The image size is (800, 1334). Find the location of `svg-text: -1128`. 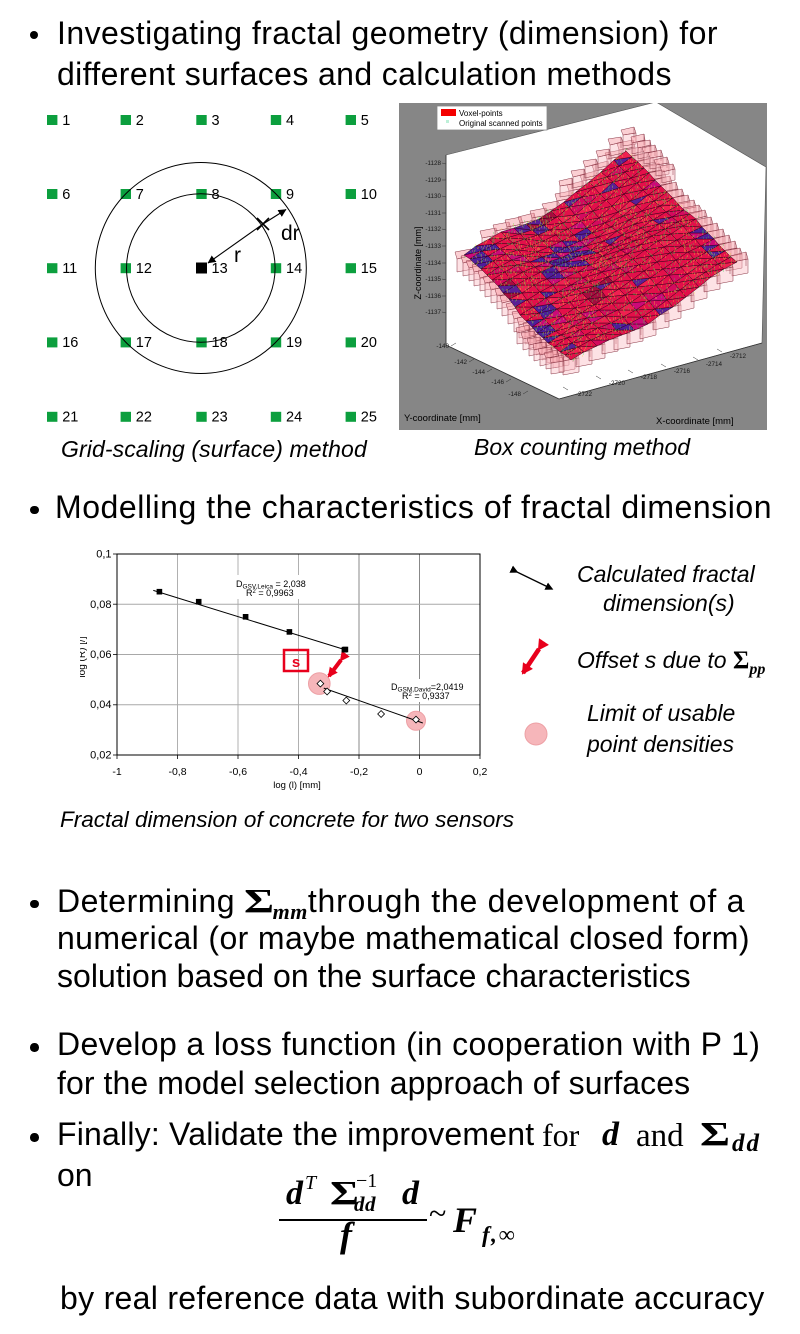

svg-text: -1128 is located at coordinates (433, 163).